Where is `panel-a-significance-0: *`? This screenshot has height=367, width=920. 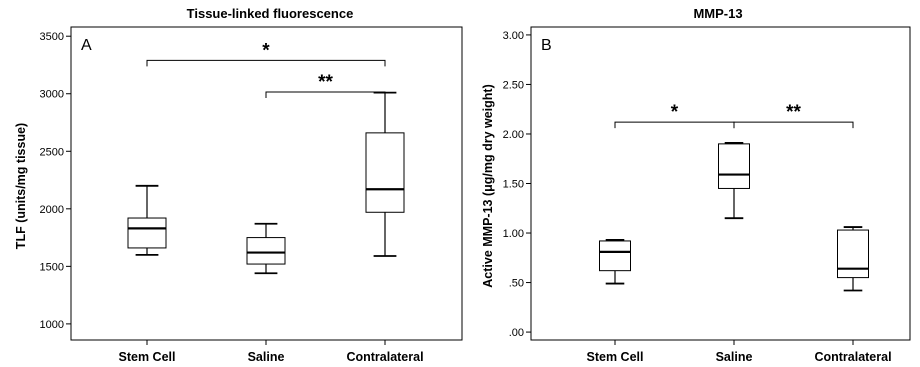
panel-a-significance-0: * is located at coordinates (266, 53).